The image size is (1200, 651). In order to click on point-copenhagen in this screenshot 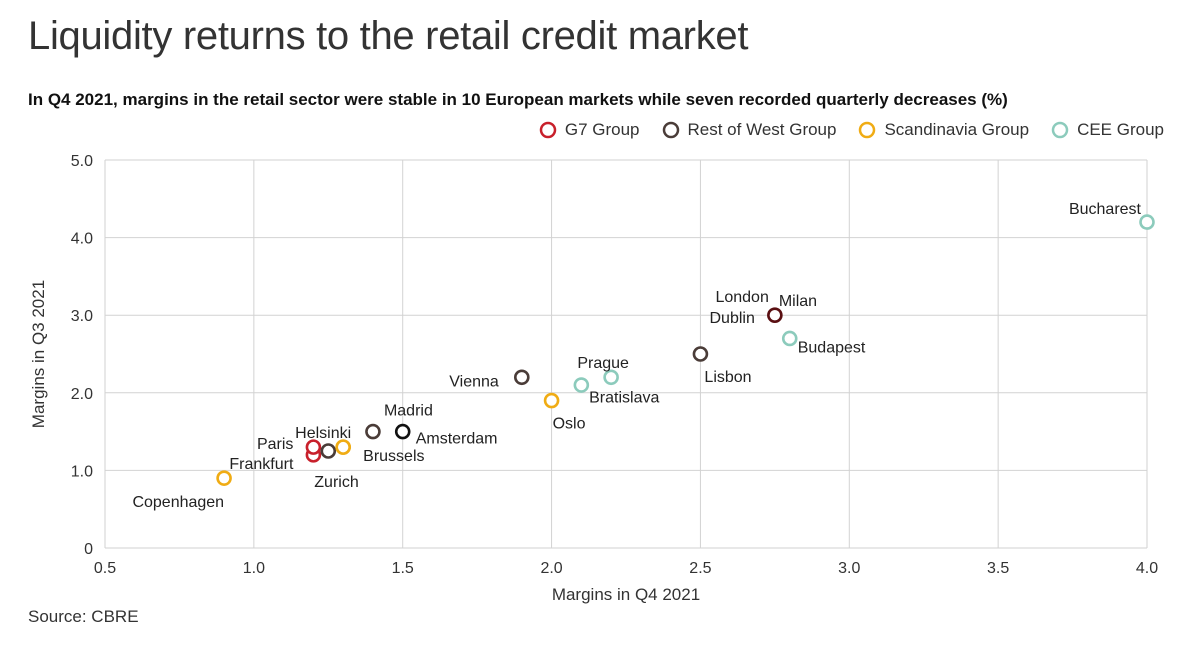, I will do `click(224, 478)`.